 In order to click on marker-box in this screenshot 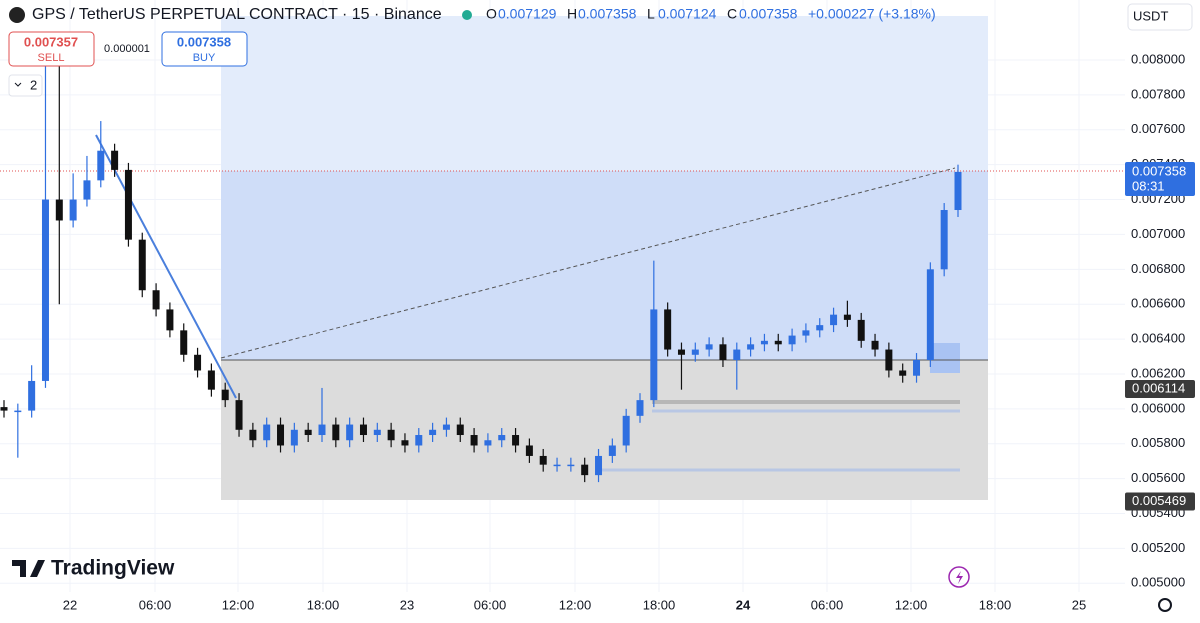, I will do `click(945, 358)`.